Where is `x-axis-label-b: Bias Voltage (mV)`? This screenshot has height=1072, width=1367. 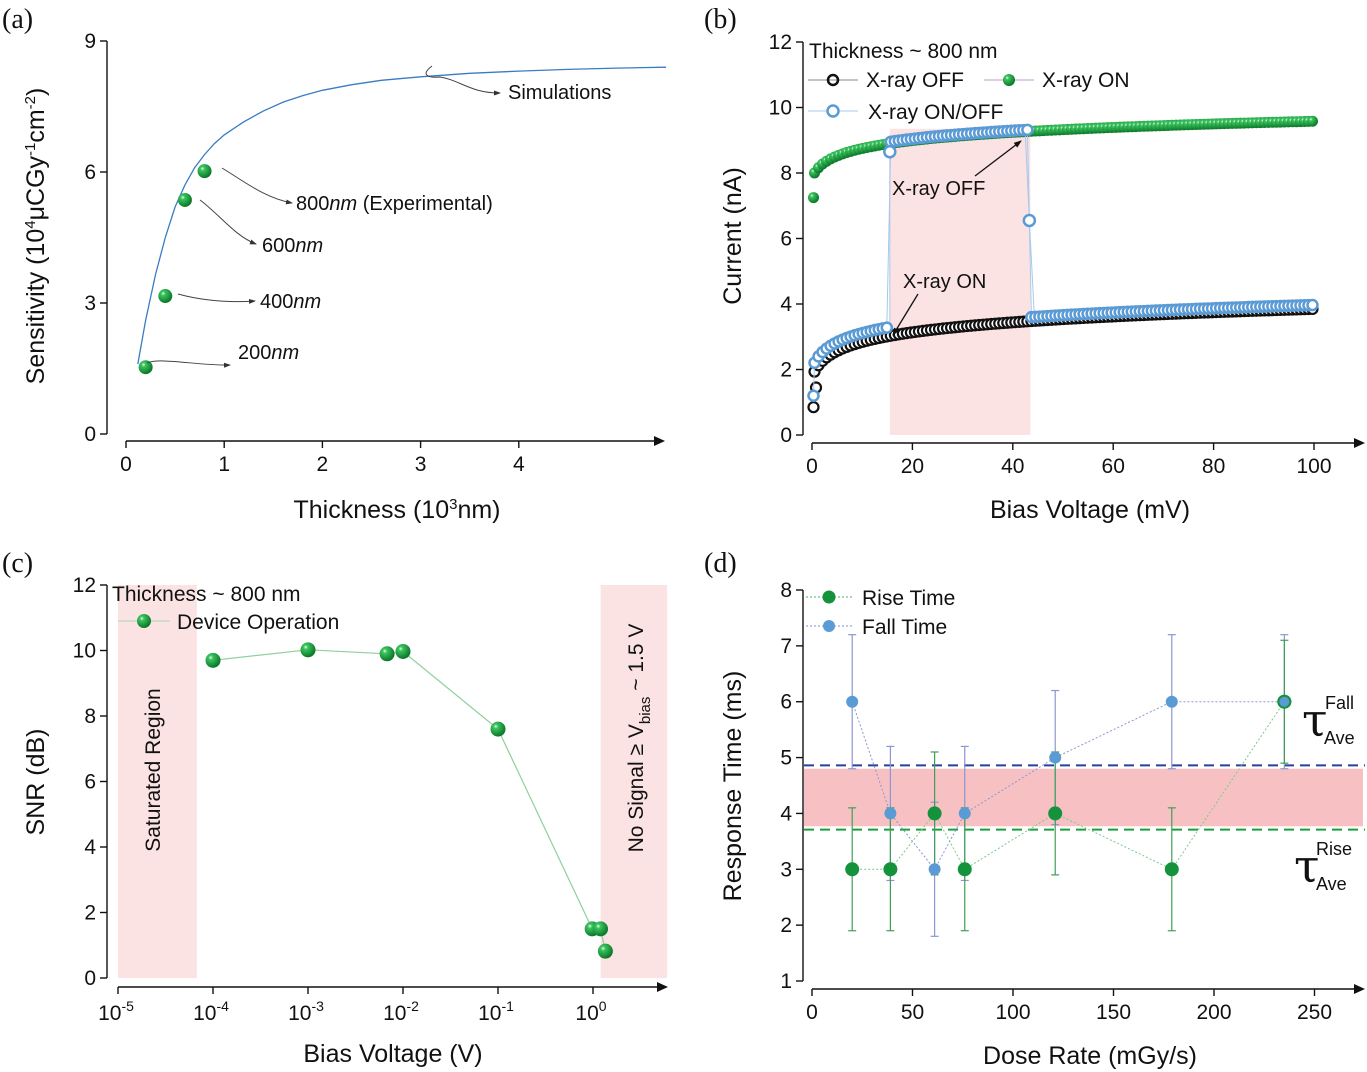
x-axis-label-b: Bias Voltage (mV) is located at coordinates (1090, 510).